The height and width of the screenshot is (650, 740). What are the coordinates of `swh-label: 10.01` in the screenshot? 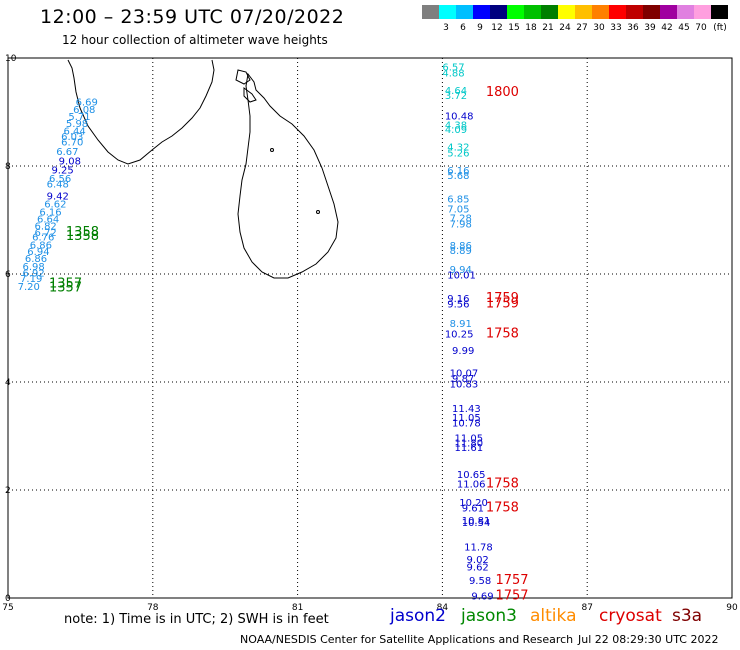 It's located at (461, 275).